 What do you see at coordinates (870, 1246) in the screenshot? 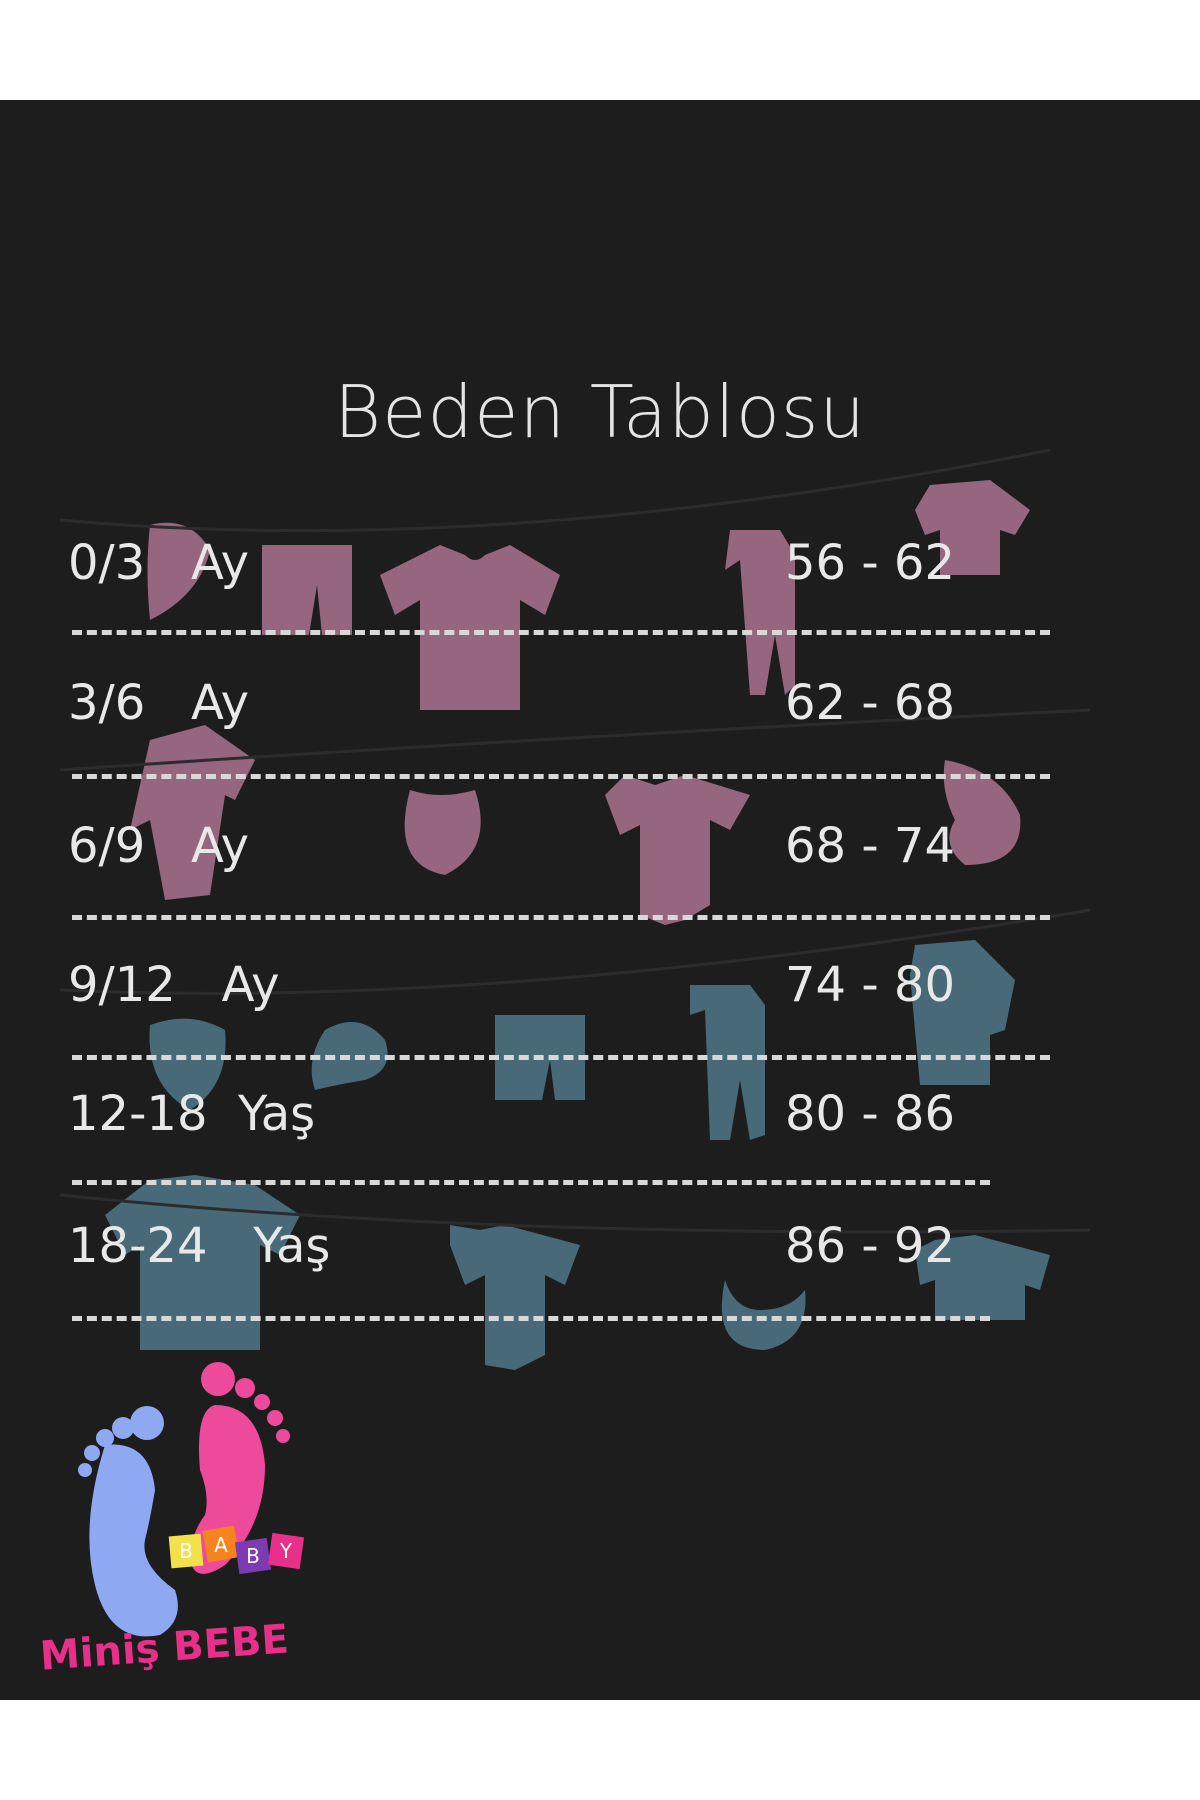
I see `size-value: 86 - 92` at bounding box center [870, 1246].